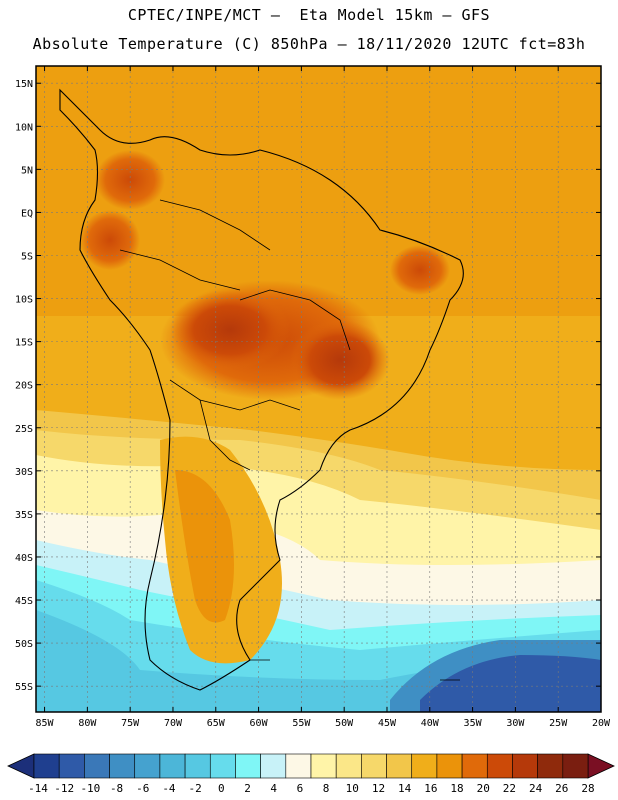  What do you see at coordinates (558, 723) in the screenshot?
I see `lon-tick-label: 25W` at bounding box center [558, 723].